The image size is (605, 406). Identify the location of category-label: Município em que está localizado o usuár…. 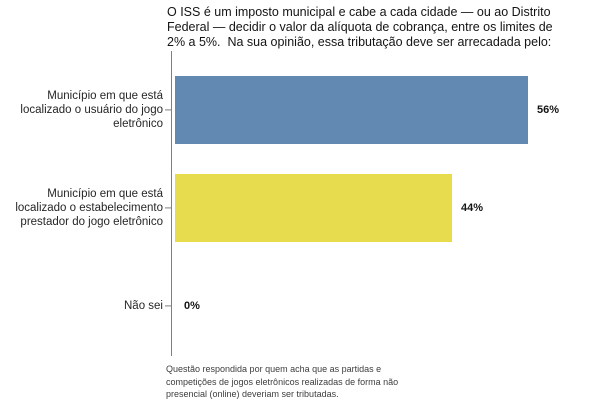
(91, 110).